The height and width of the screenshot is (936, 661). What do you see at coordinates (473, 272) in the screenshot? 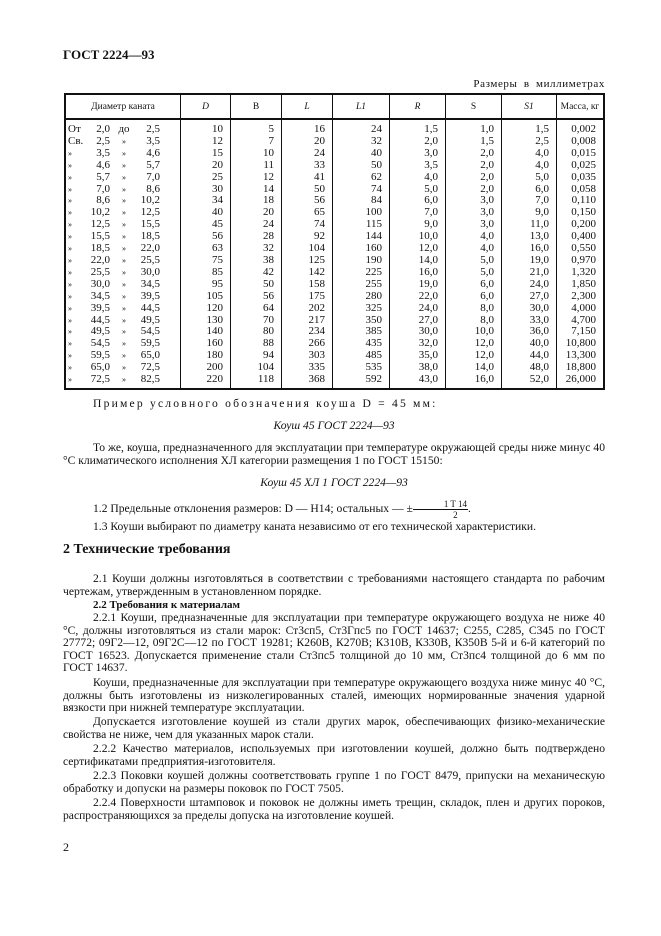
I see `cell-s: 5,0` at bounding box center [473, 272].